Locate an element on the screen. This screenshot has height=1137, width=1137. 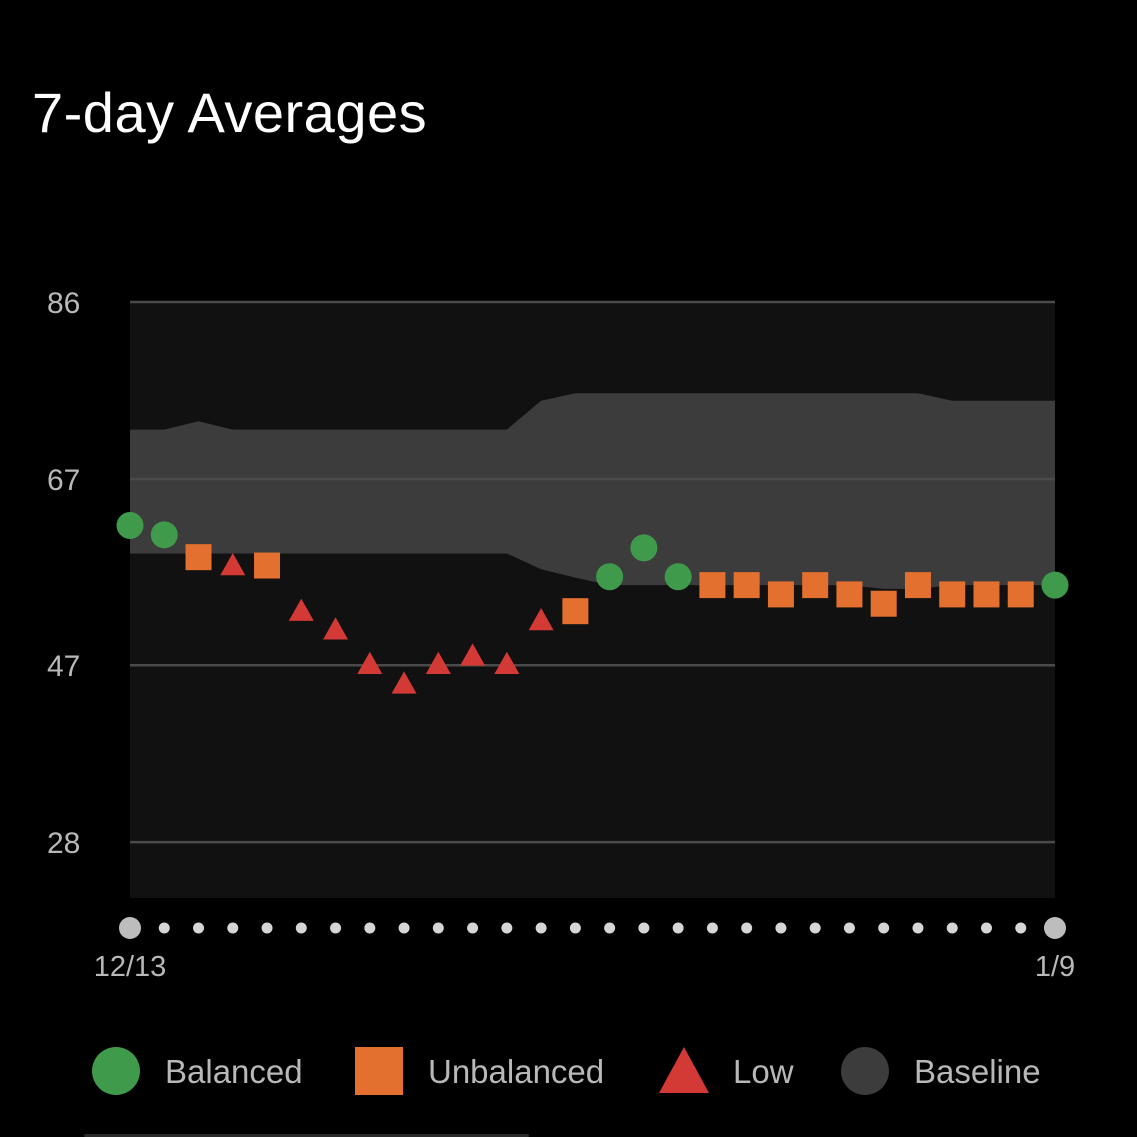
x-end-label: 1/9 is located at coordinates (1055, 967).